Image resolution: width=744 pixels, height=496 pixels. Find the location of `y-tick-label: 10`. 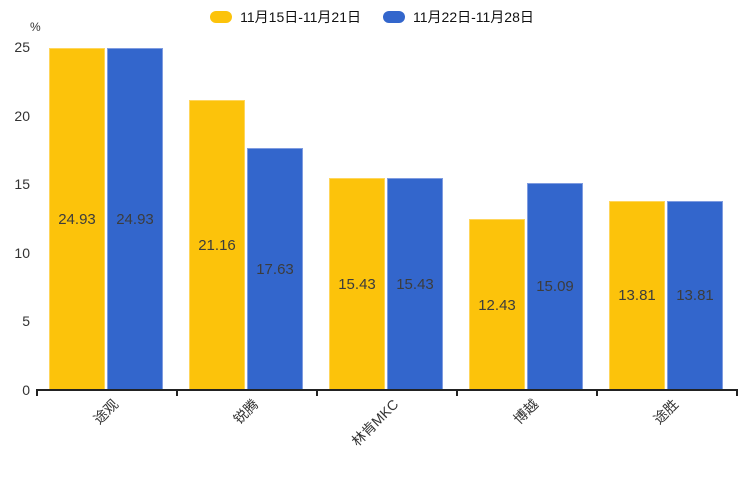

y-tick-label: 10 is located at coordinates (22, 252).